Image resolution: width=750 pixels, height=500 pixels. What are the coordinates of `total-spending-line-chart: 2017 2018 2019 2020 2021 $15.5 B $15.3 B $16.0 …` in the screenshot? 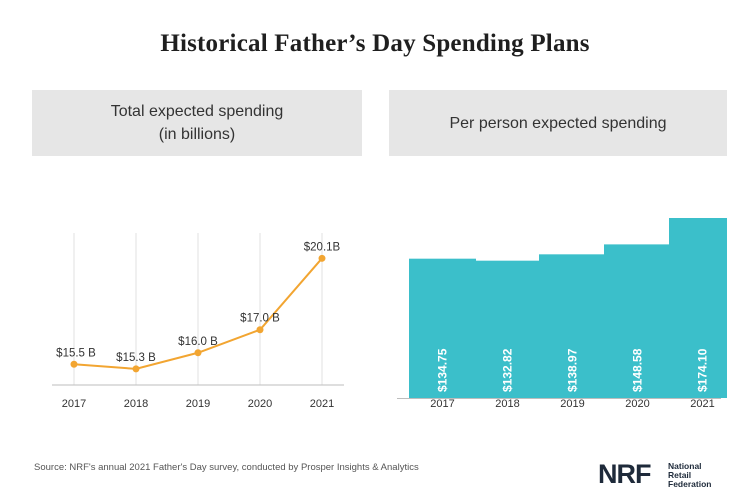 It's located at (198, 321).